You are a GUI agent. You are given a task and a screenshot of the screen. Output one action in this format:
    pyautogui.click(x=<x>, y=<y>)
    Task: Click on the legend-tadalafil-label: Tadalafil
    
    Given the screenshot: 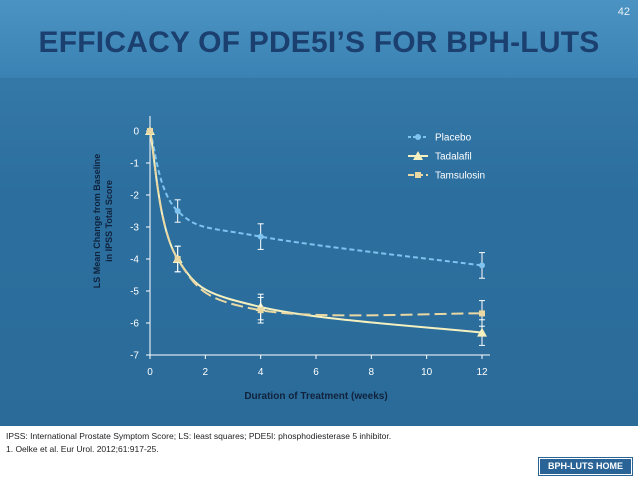 What is the action you would take?
    pyautogui.click(x=453, y=157)
    